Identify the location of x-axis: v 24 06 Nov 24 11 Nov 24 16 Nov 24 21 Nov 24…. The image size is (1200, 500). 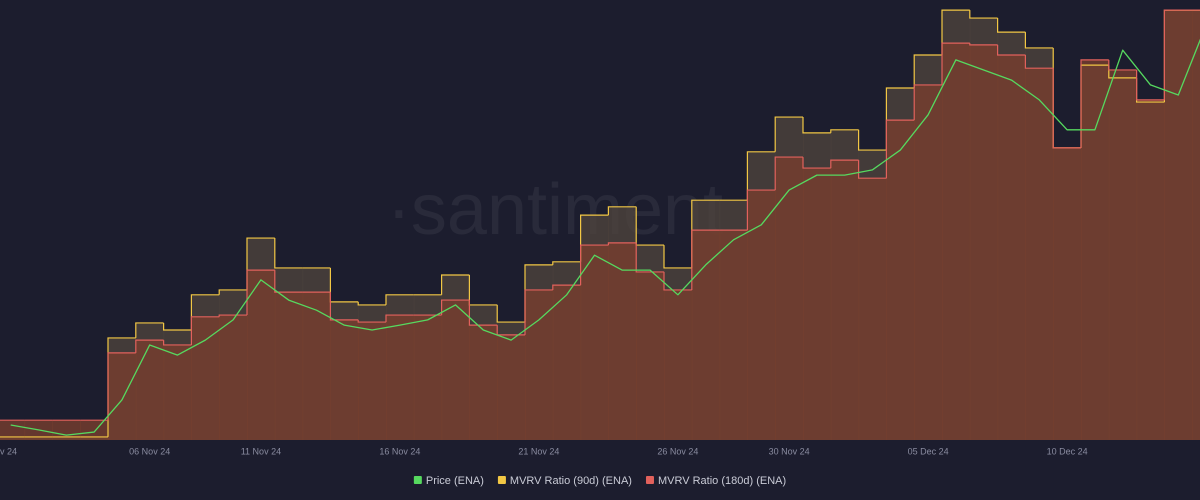
(544, 451).